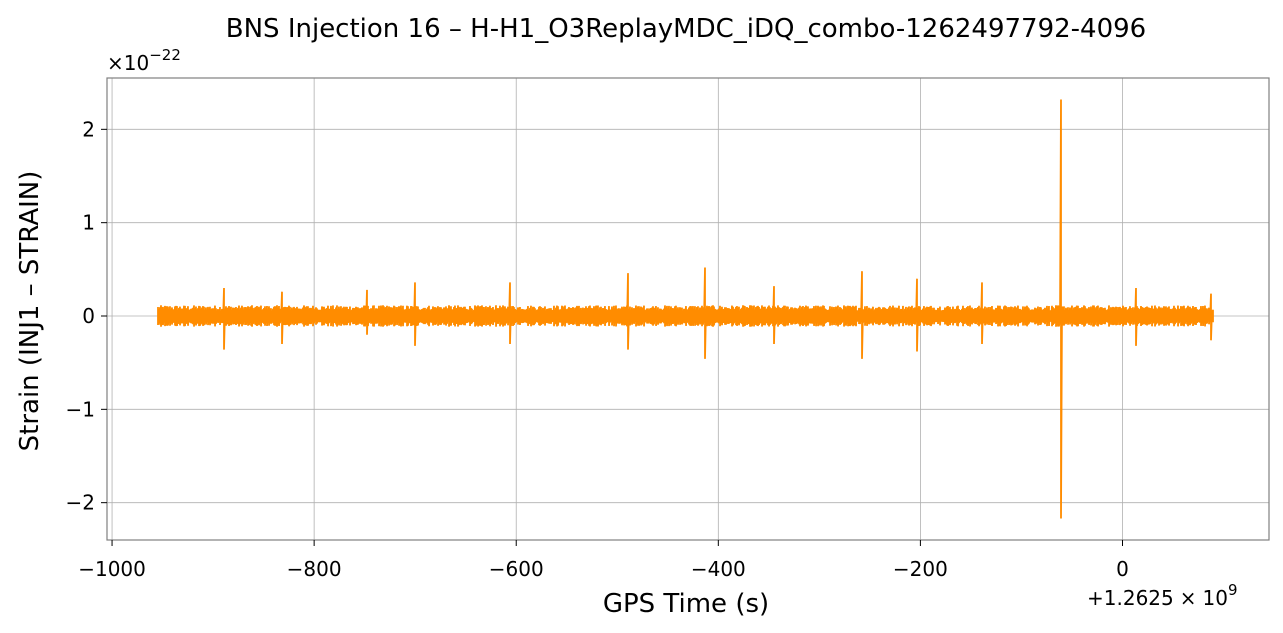 This screenshot has width=1283, height=633. Describe the element at coordinates (88, 223) in the screenshot. I see `y-tick-label: 1` at that location.